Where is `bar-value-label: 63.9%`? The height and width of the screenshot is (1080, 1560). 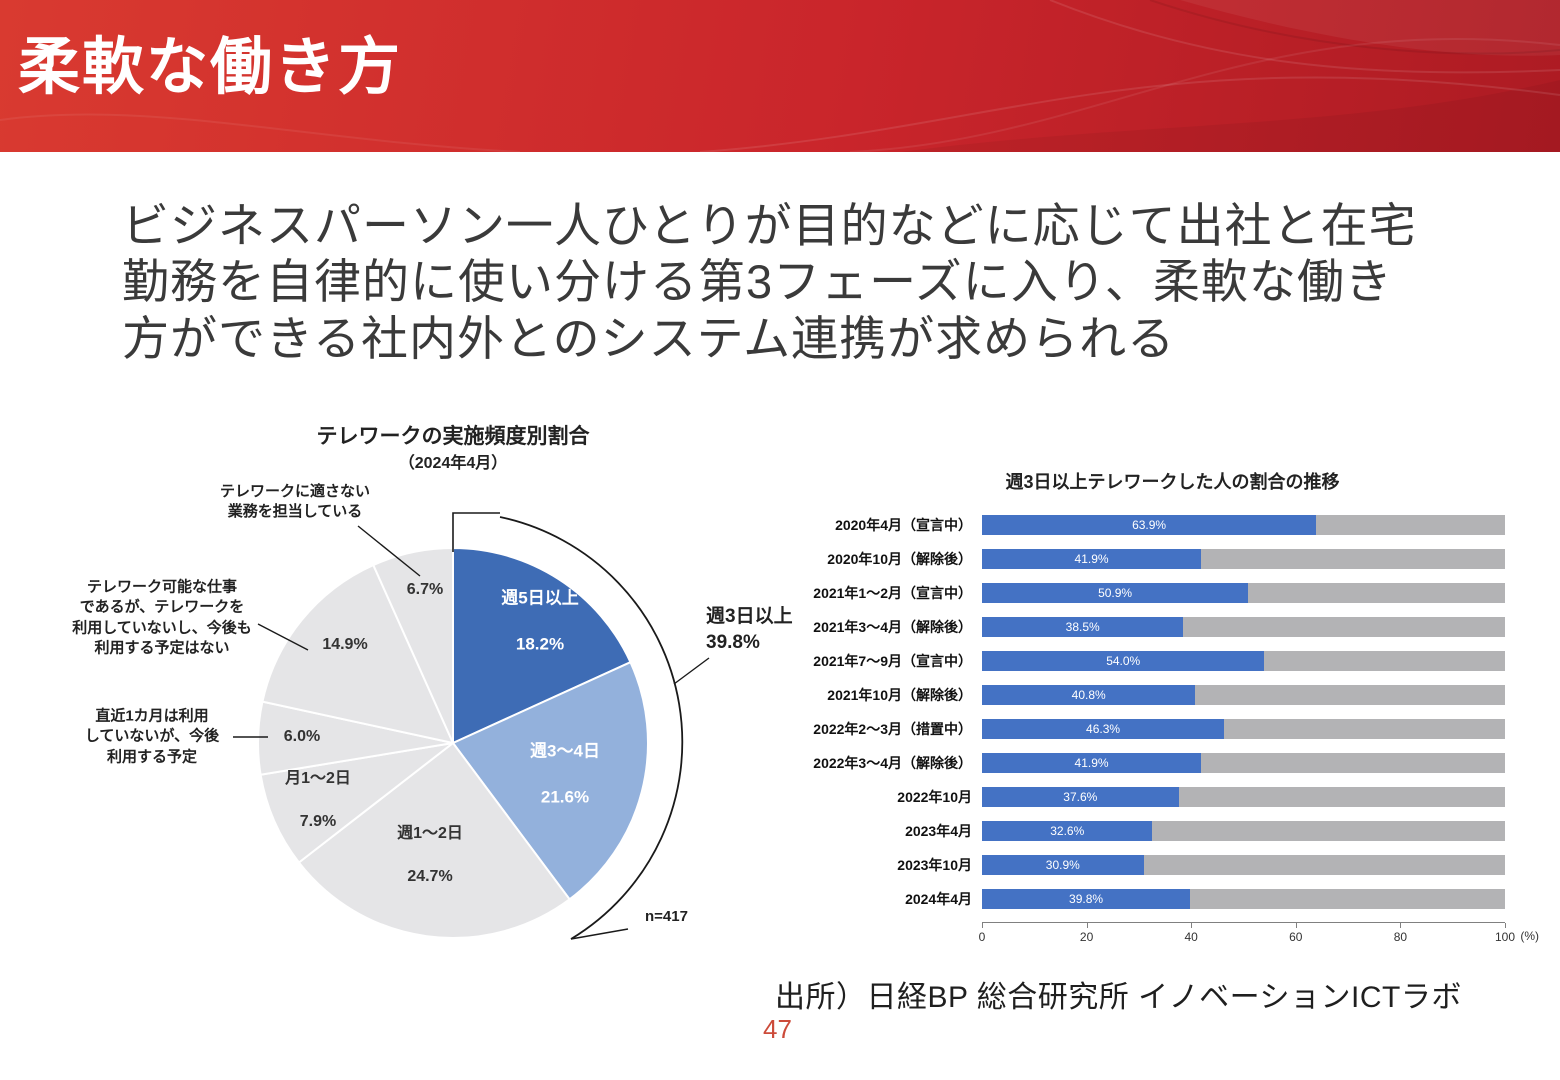 bar-value-label: 63.9% is located at coordinates (1149, 525).